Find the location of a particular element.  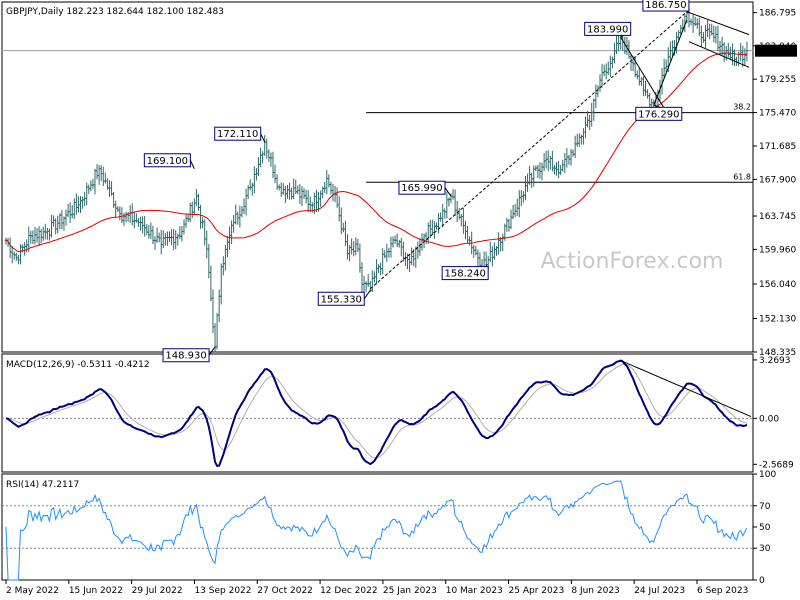

annotation-label: 176.290 is located at coordinates (658, 114).